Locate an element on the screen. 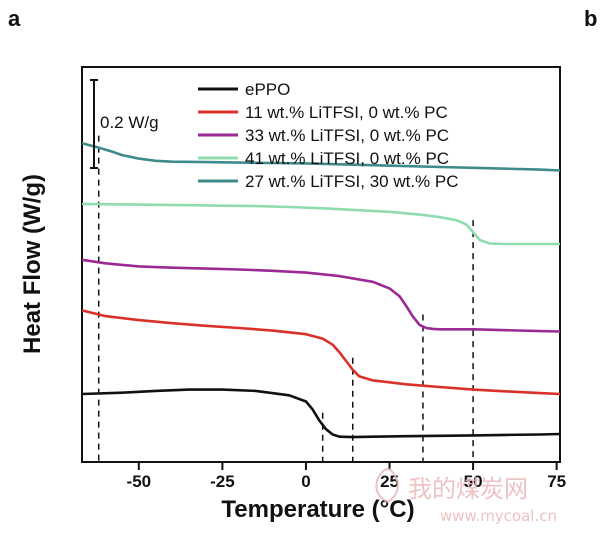 The height and width of the screenshot is (536, 600). x-tick-label: 25 is located at coordinates (389, 481).